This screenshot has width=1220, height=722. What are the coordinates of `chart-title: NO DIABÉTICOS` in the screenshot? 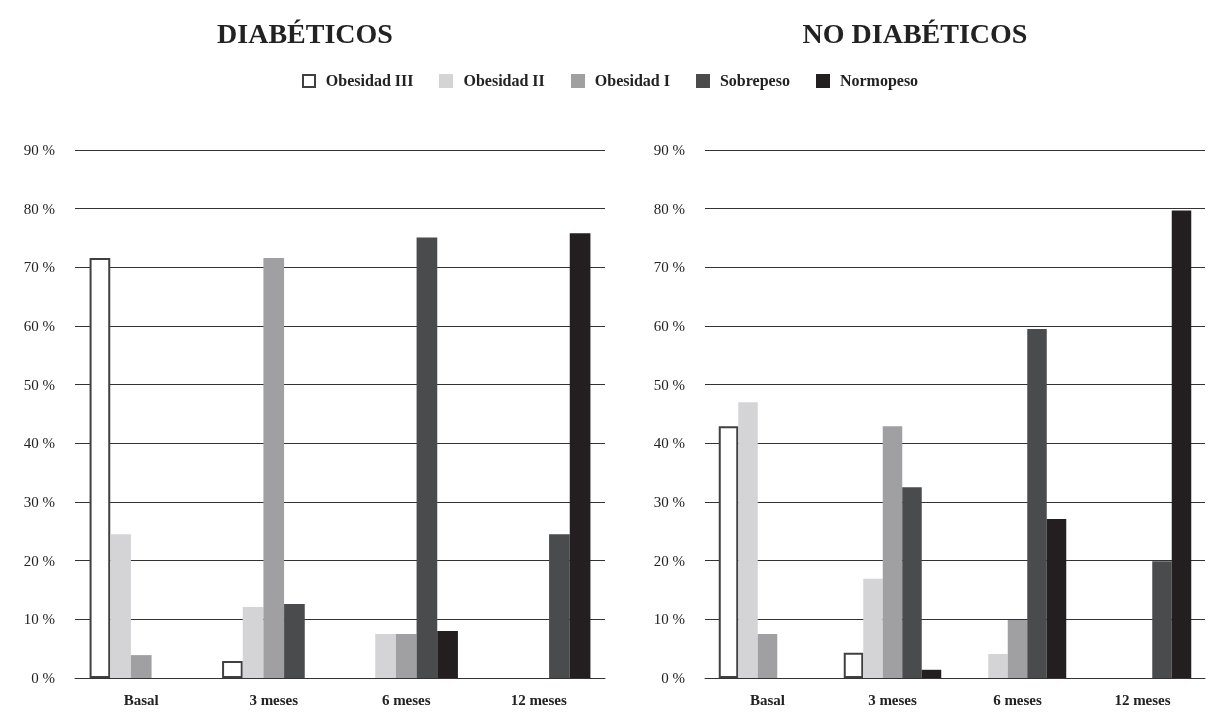 It's located at (915, 33).